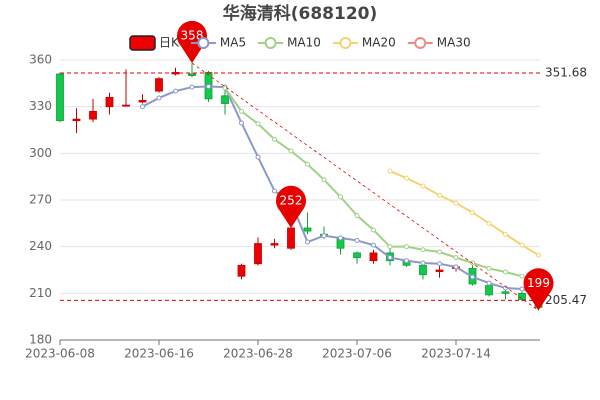 Image resolution: width=600 pixels, height=400 pixels. Describe the element at coordinates (566, 72) in the screenshot. I see `mark-line-label: 351.68` at that location.